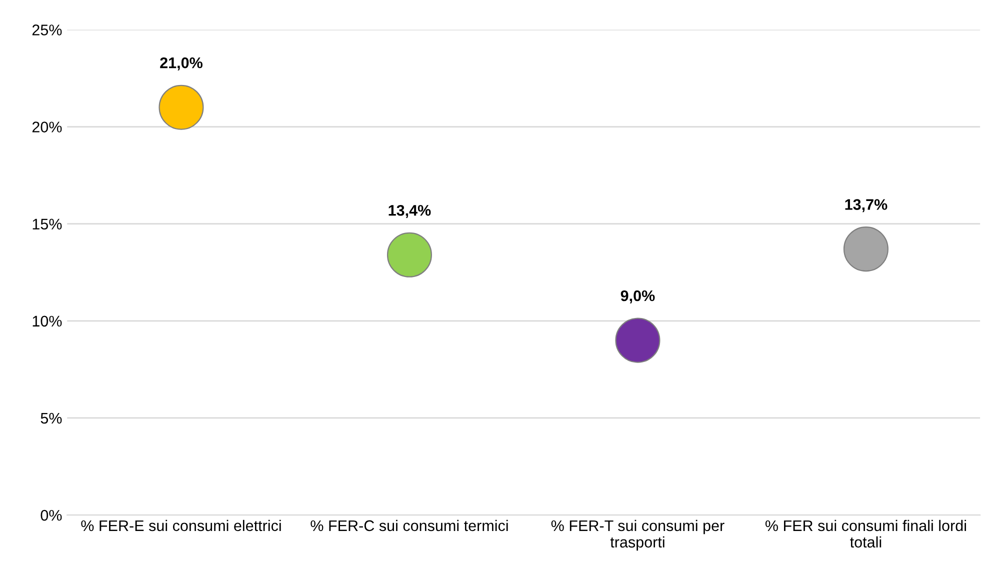 This screenshot has height=571, width=987. What do you see at coordinates (47, 127) in the screenshot?
I see `y-tick-label: 20%` at bounding box center [47, 127].